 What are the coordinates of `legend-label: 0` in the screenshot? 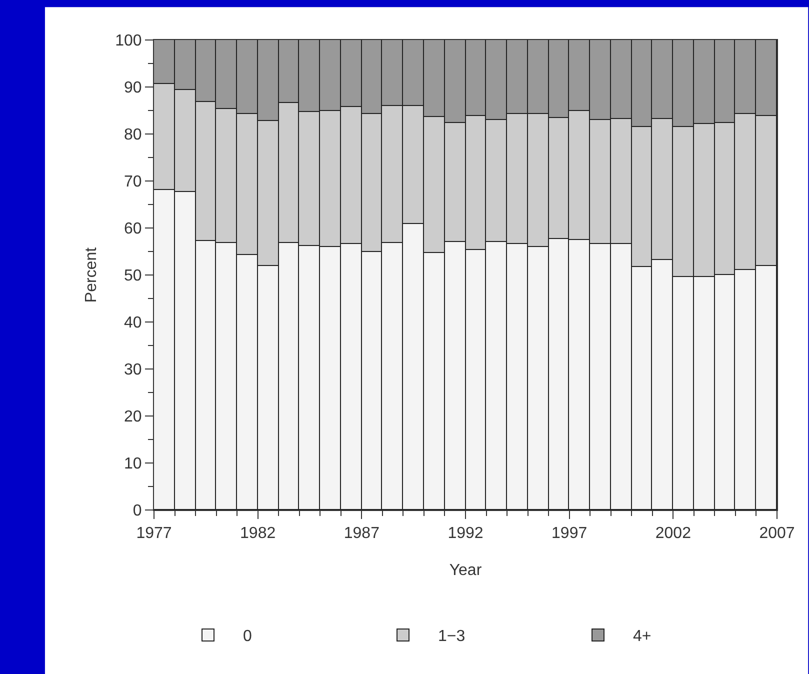 It's located at (247, 637).